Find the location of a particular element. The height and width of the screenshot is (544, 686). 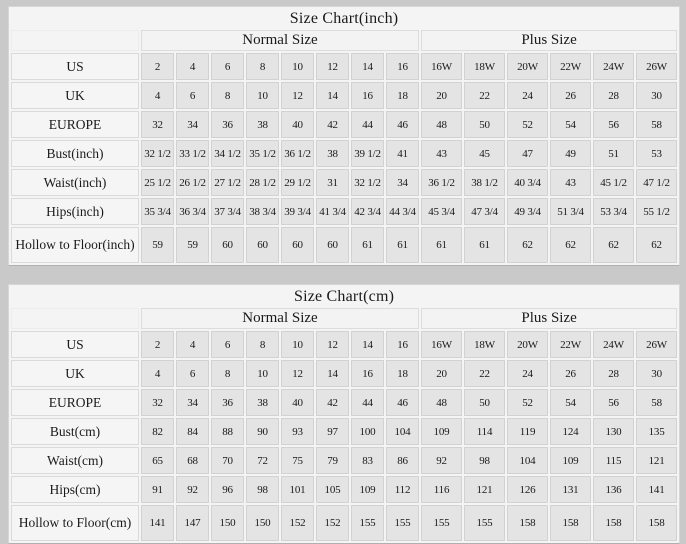

size-value-cell: 150 is located at coordinates (262, 523).